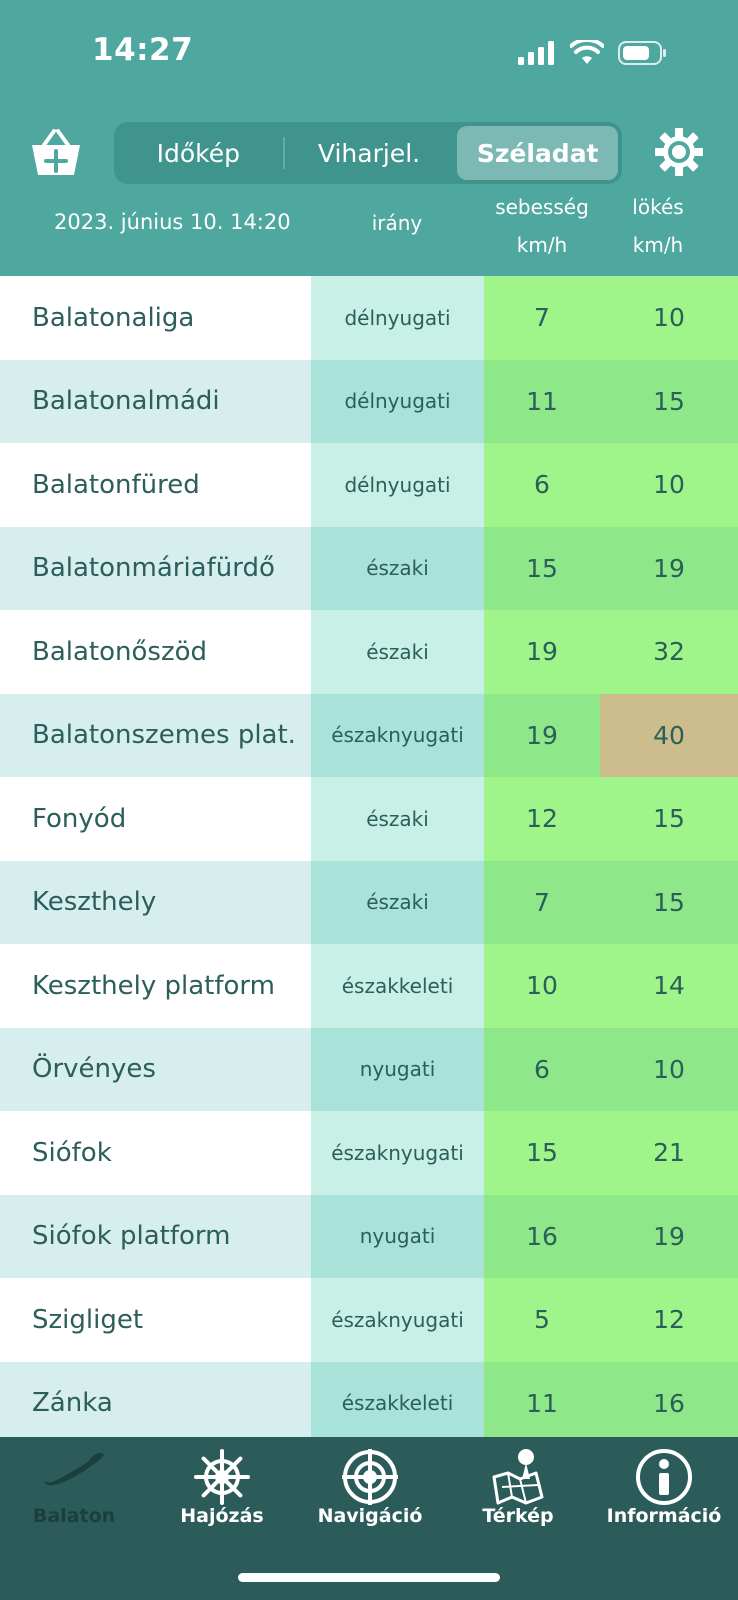 The height and width of the screenshot is (1600, 738). What do you see at coordinates (587, 52) in the screenshot?
I see `wifi-icon` at bounding box center [587, 52].